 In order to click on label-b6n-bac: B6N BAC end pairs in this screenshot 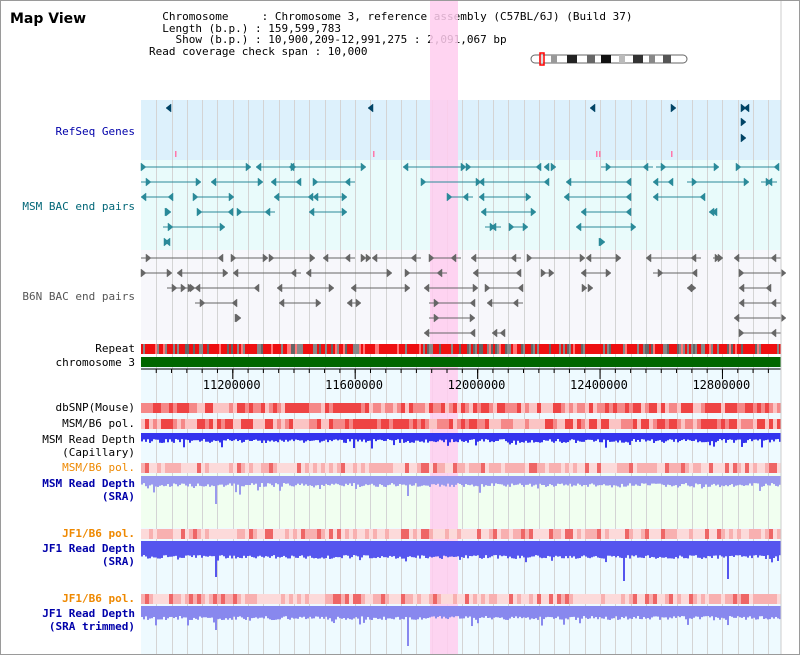, I will do `click(78, 296)`.